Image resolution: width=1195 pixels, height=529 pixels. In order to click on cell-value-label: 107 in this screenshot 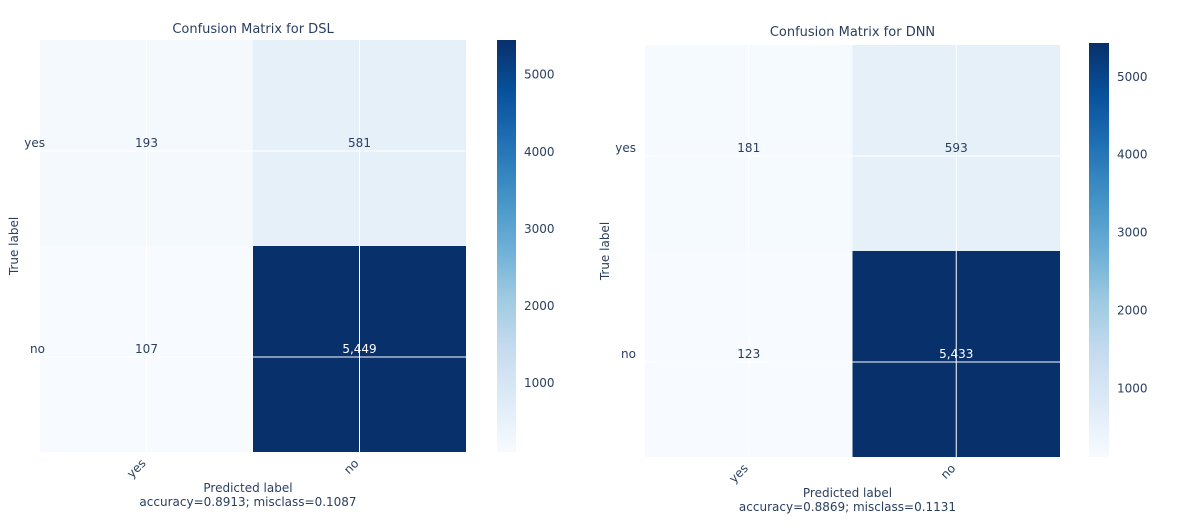, I will do `click(146, 349)`.